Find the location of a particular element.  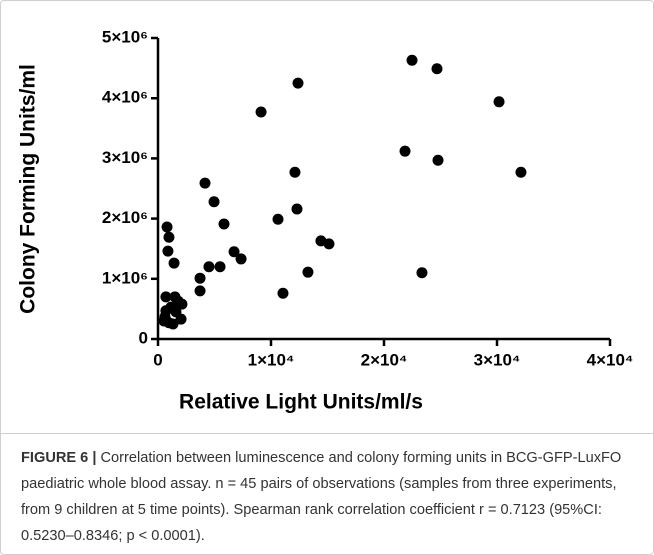

y-tick-label: 2×10⁶ is located at coordinates (125, 217).